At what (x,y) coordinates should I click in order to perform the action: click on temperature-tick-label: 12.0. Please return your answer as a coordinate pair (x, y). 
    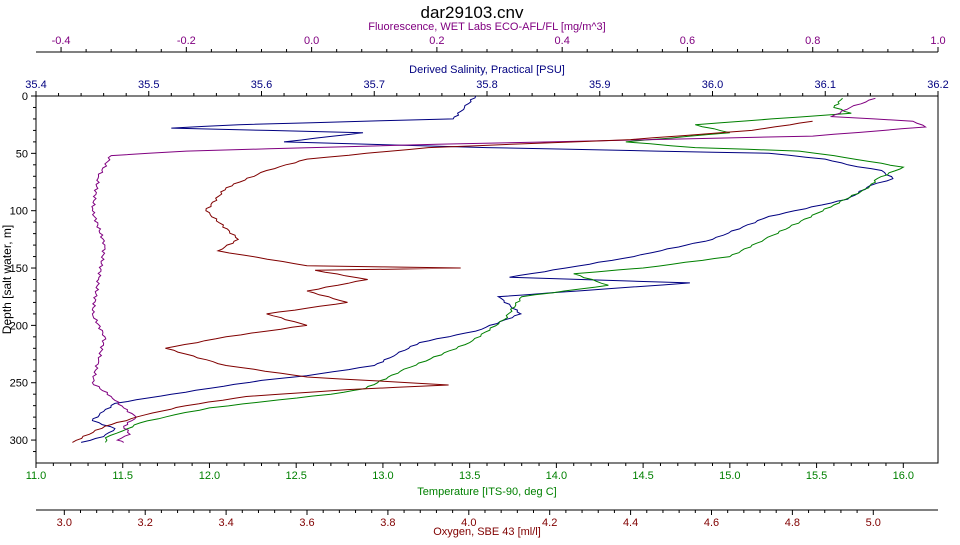
    Looking at the image, I should click on (209, 476).